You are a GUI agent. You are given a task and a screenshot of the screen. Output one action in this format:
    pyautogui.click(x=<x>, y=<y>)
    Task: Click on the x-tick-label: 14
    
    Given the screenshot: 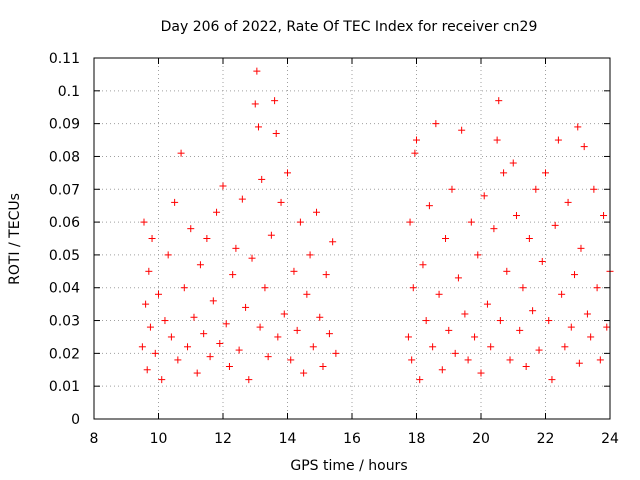 What is the action you would take?
    pyautogui.click(x=288, y=439)
    